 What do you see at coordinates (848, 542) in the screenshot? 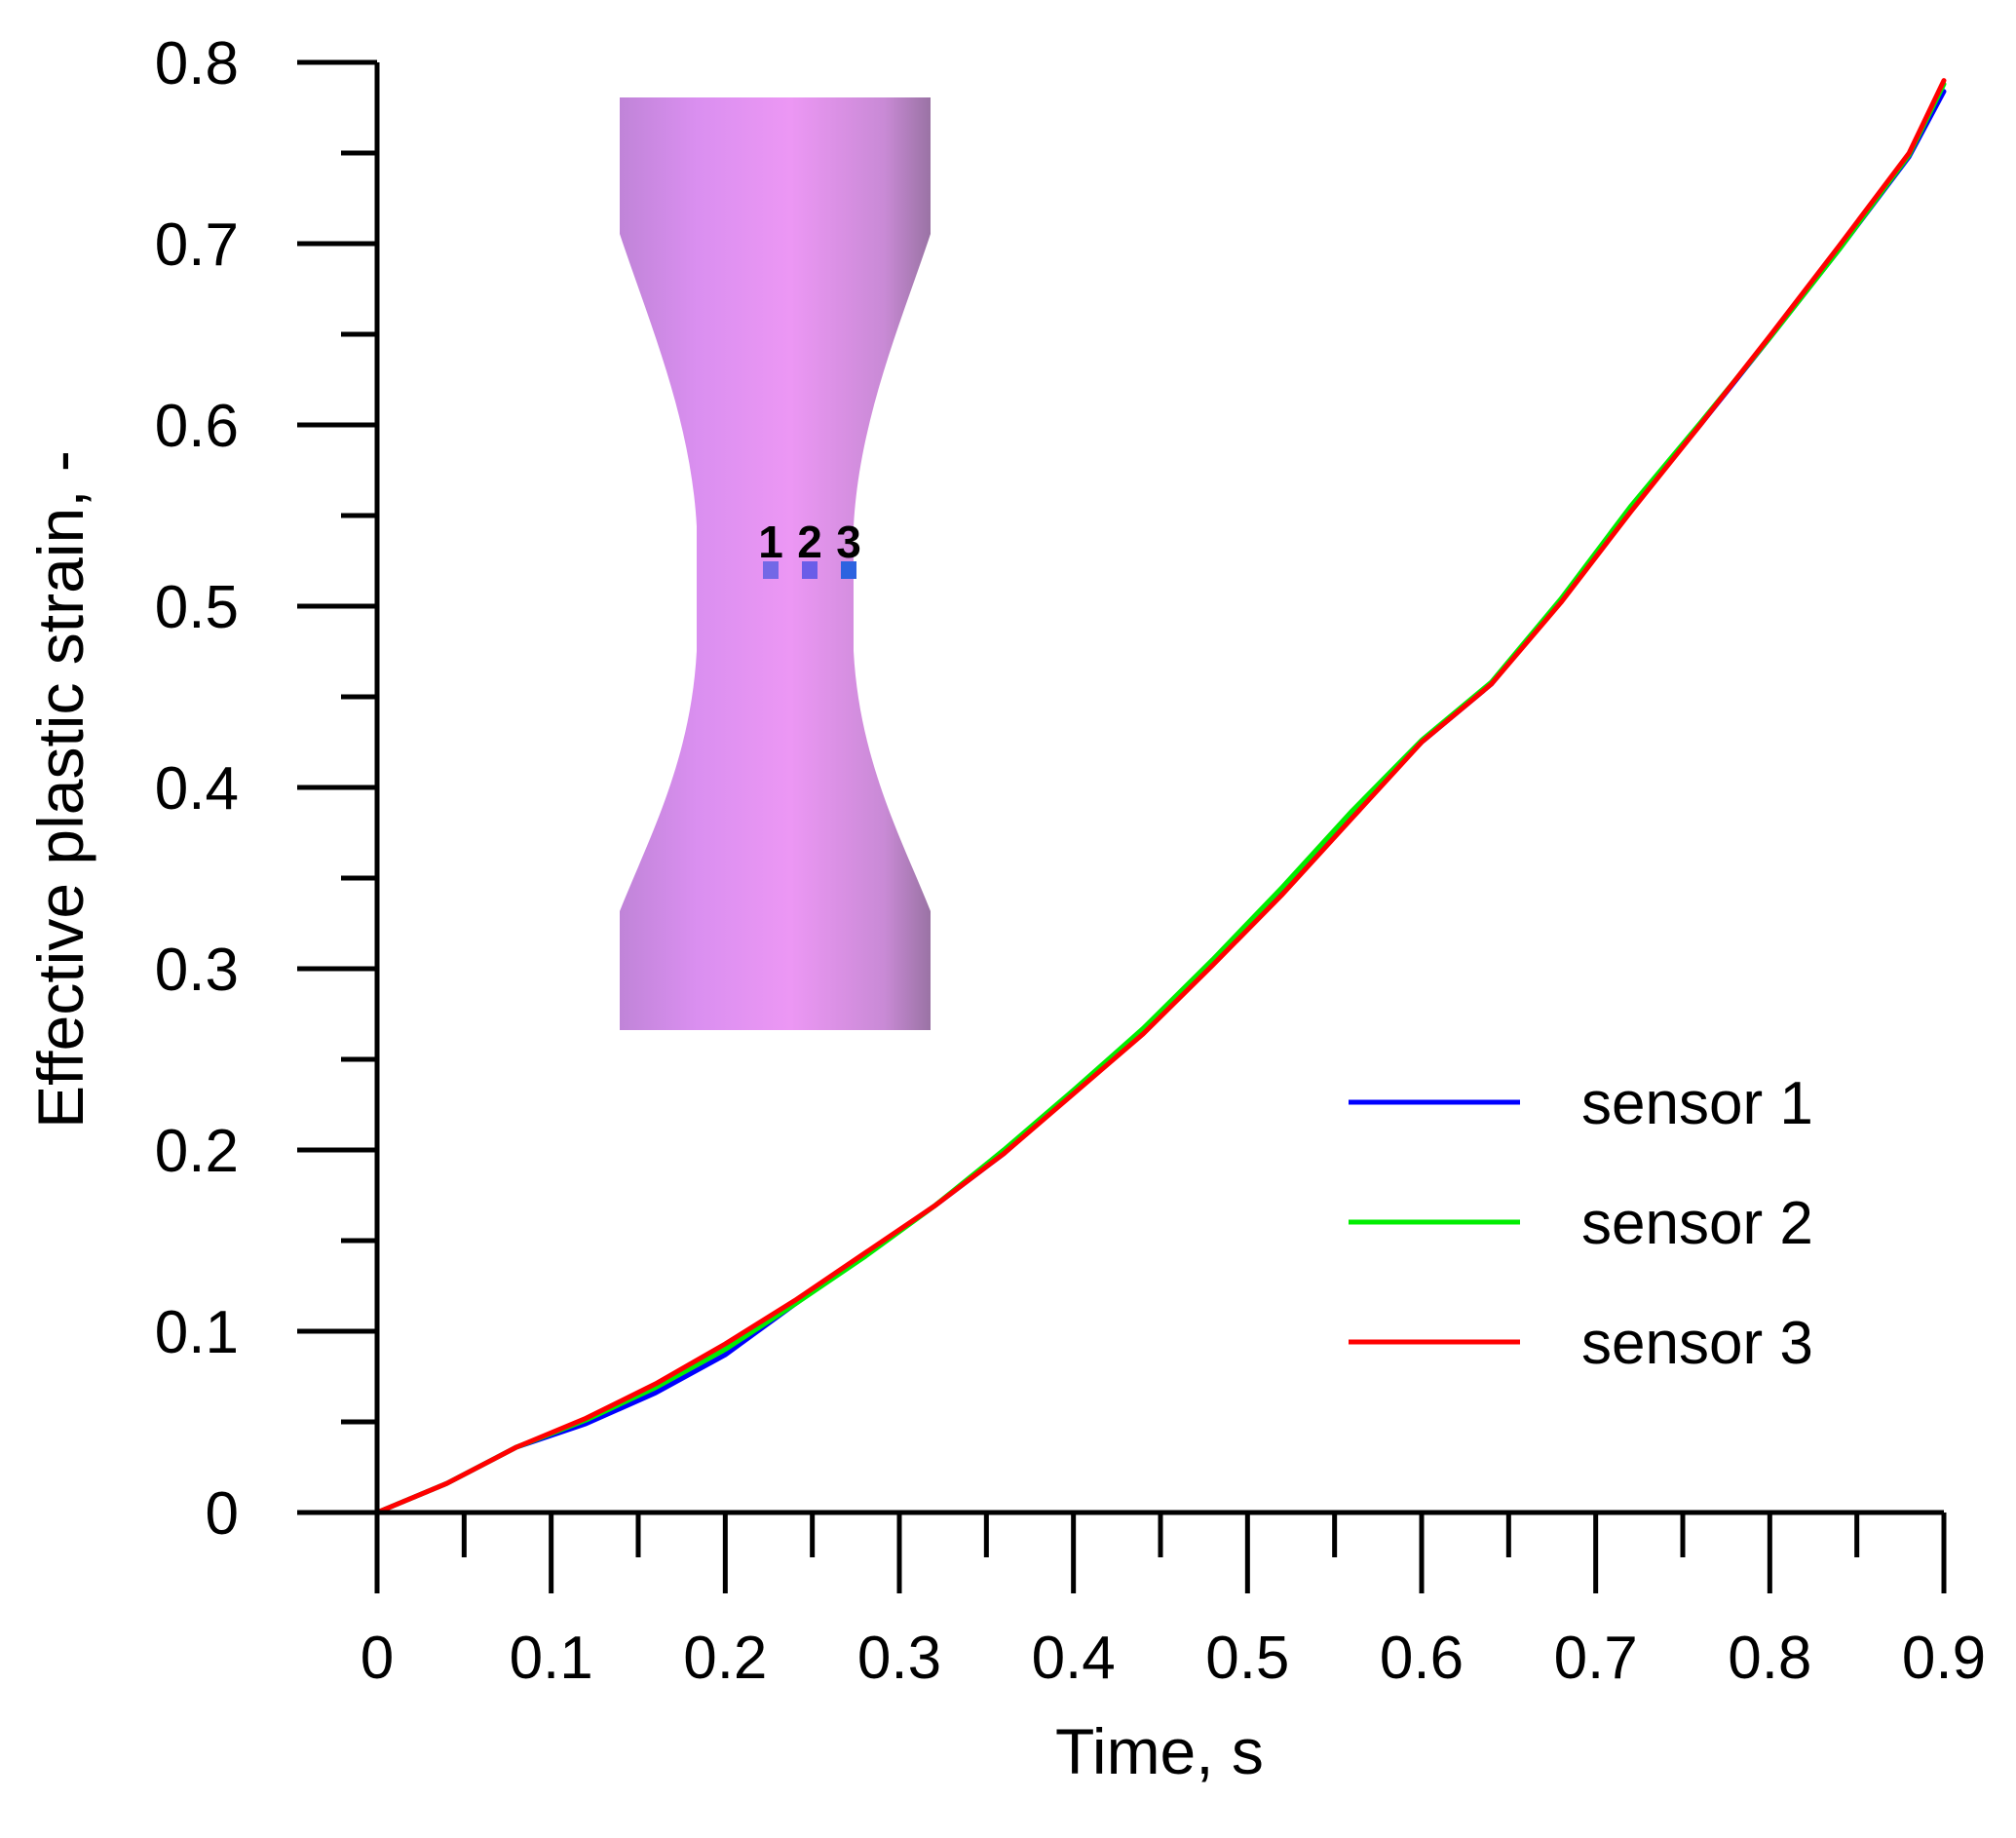
I see `marker-label-3: 3` at bounding box center [848, 542].